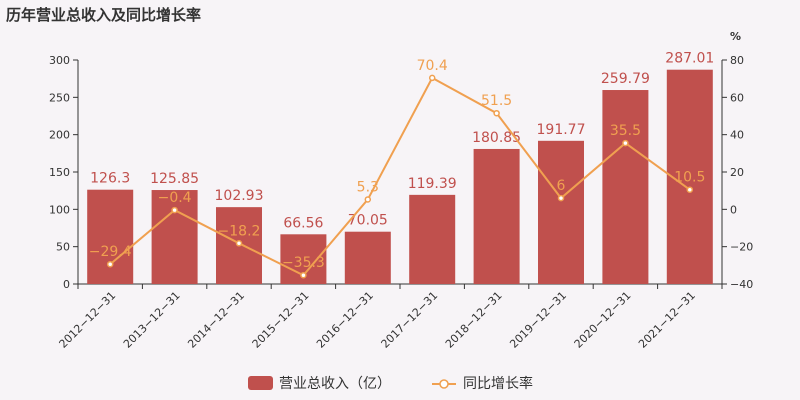  What do you see at coordinates (741, 247) in the screenshot?
I see `y-right-tick-label: −20` at bounding box center [741, 247].